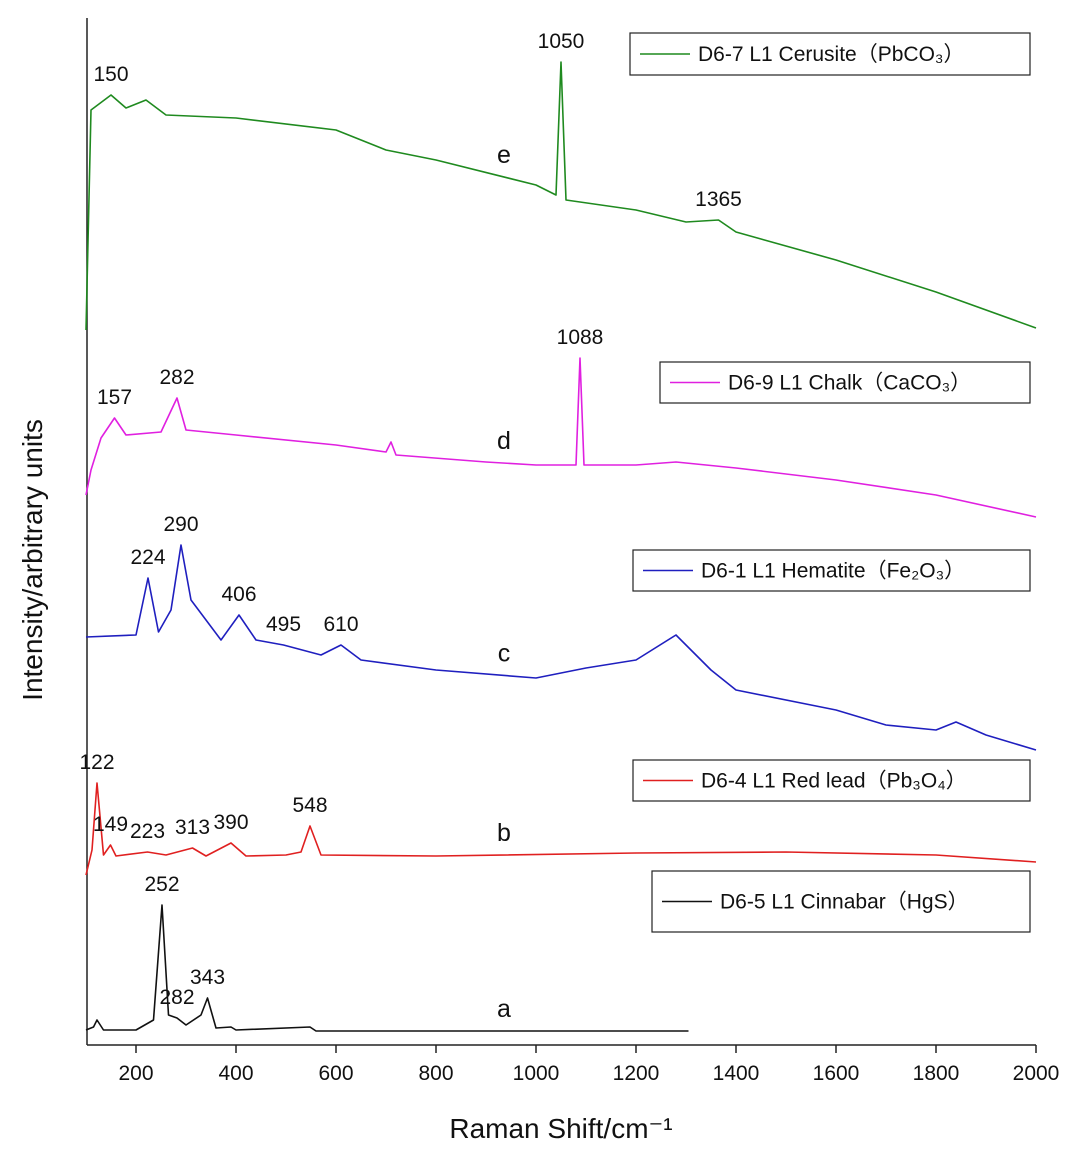 This screenshot has width=1080, height=1175. I want to click on peak-label: 495, so click(283, 624).